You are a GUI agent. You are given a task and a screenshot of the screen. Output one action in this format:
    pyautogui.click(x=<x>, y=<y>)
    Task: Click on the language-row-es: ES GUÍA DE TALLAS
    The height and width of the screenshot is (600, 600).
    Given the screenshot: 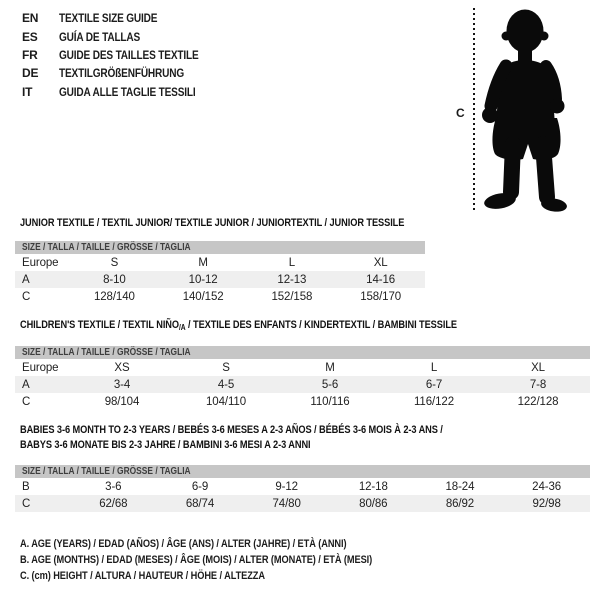 What is the action you would take?
    pyautogui.click(x=123, y=36)
    